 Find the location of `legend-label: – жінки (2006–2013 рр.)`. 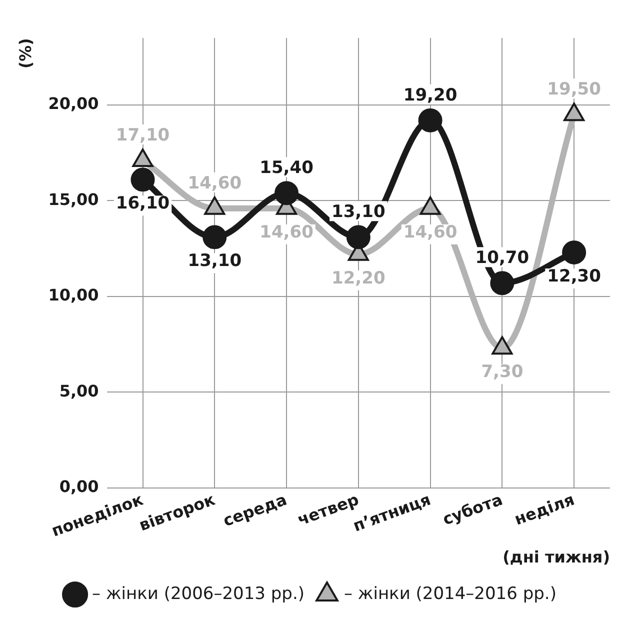

legend-label: – жінки (2006–2013 рр.) is located at coordinates (198, 594).